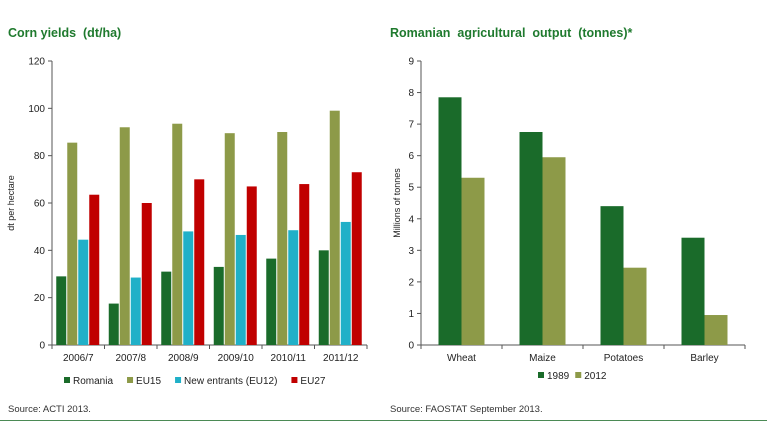 This screenshot has height=428, width=767. What do you see at coordinates (558, 376) in the screenshot?
I see `legend-label-1989: 1989` at bounding box center [558, 376].